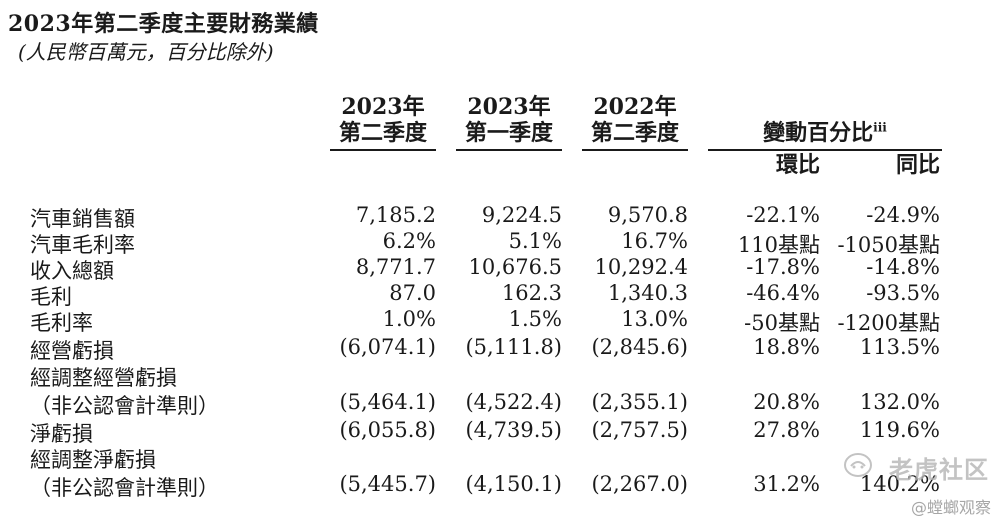  Describe the element at coordinates (383, 107) in the screenshot. I see `header-col1-year: 2023年` at that location.